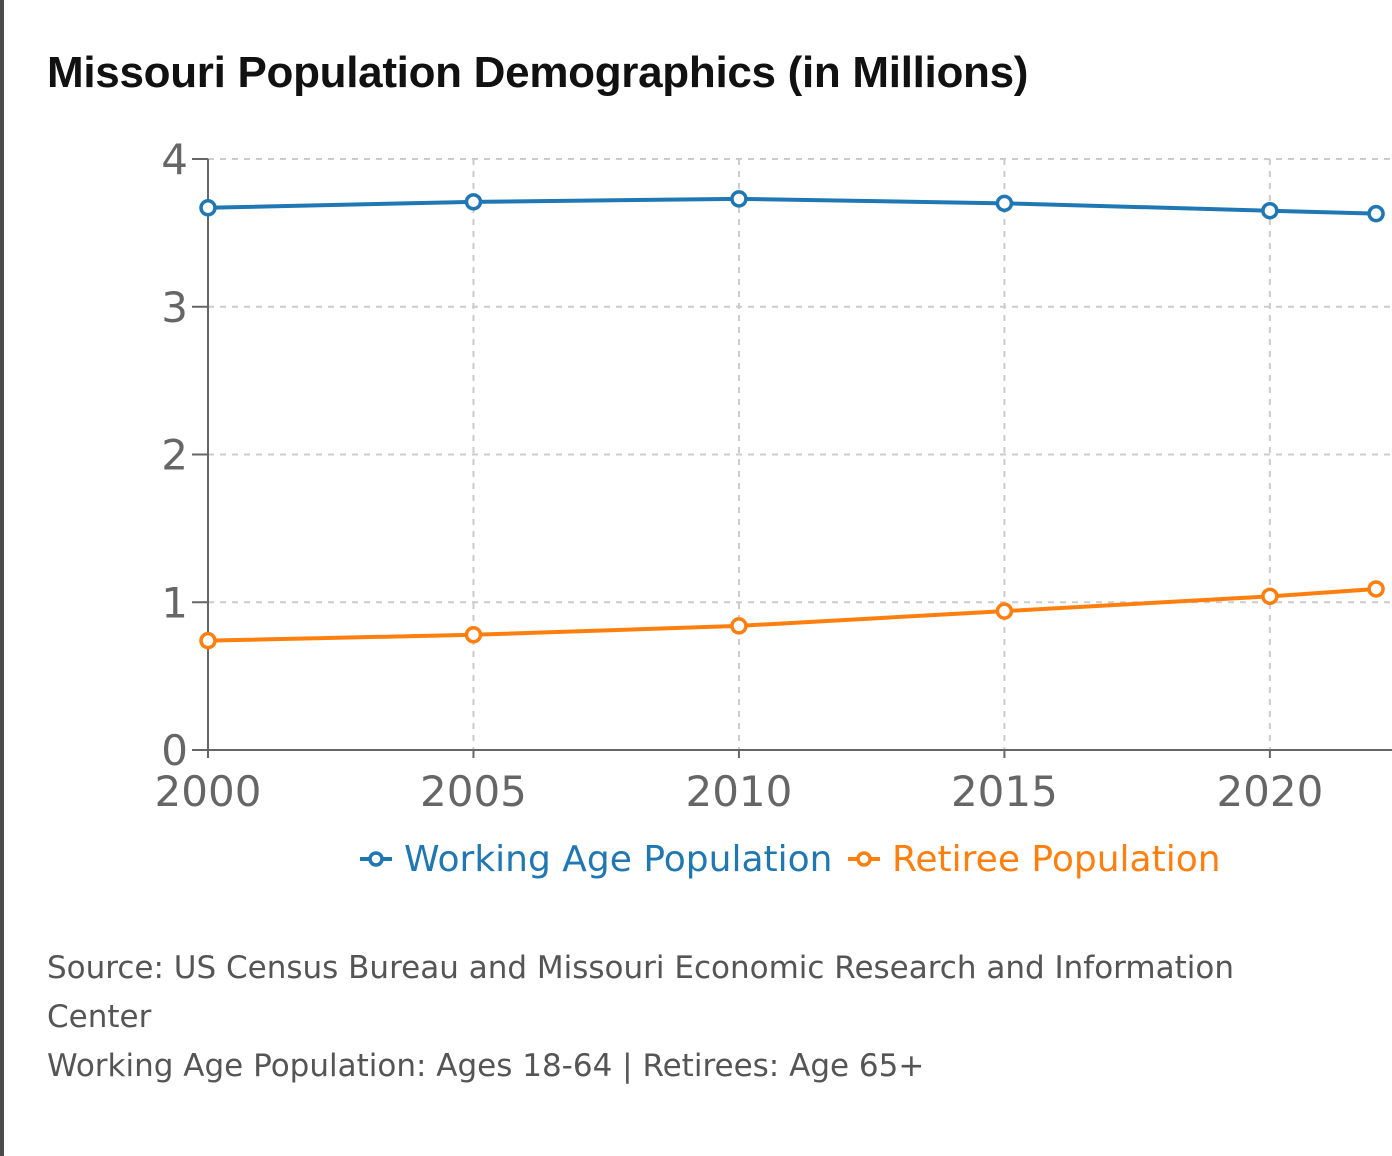 The width and height of the screenshot is (1392, 1156). I want to click on legend-label-working-age-population: Working Age Population, so click(618, 859).